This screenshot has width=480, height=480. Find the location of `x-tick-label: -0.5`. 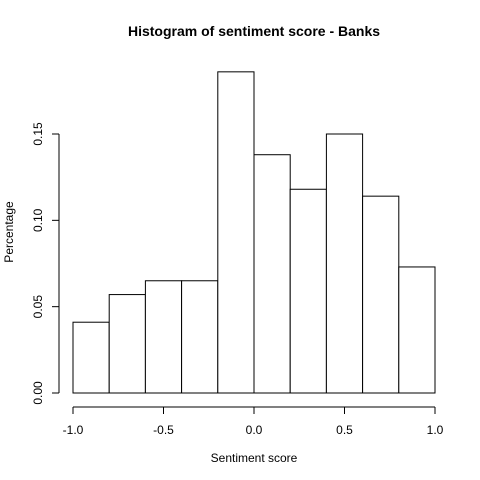

x-tick-label: -0.5 is located at coordinates (163, 430).